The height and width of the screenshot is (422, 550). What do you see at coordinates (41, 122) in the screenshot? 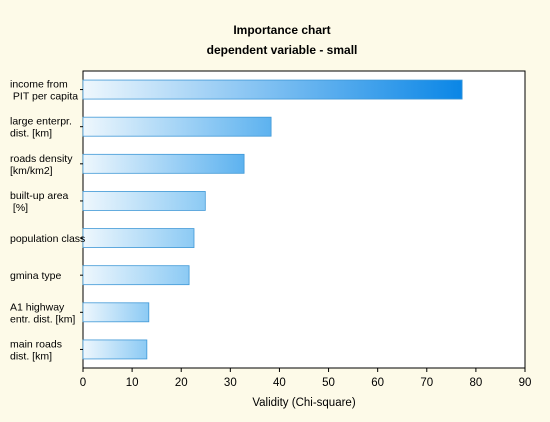
I see `category-label-line: large enterpr.` at bounding box center [41, 122].